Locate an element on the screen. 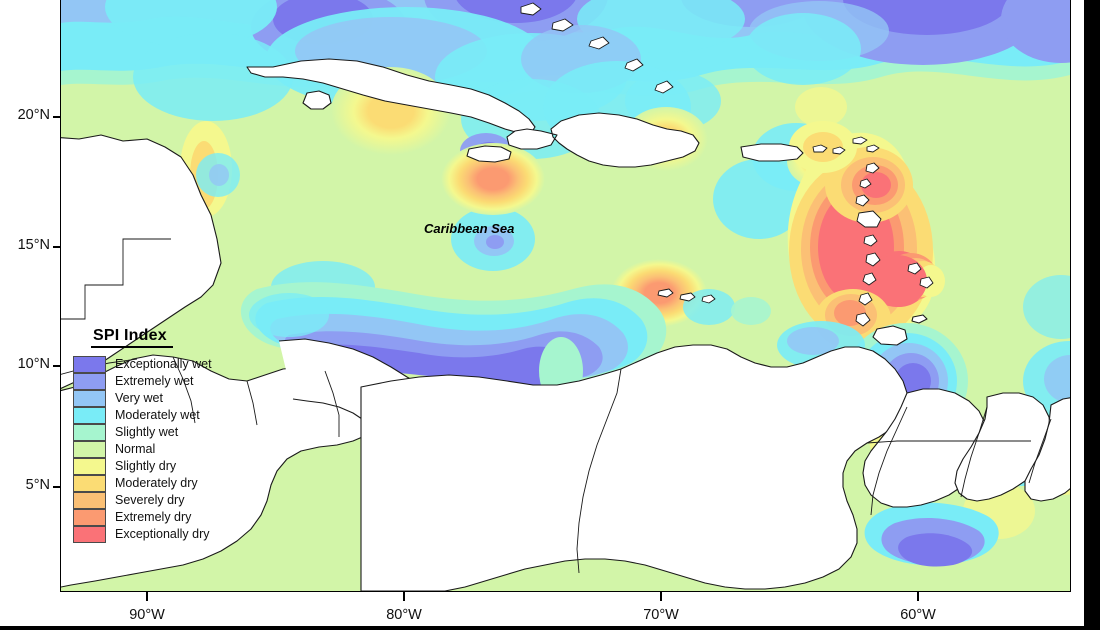 This screenshot has width=1100, height=630. legend-item: Extremely dry is located at coordinates (142, 517).